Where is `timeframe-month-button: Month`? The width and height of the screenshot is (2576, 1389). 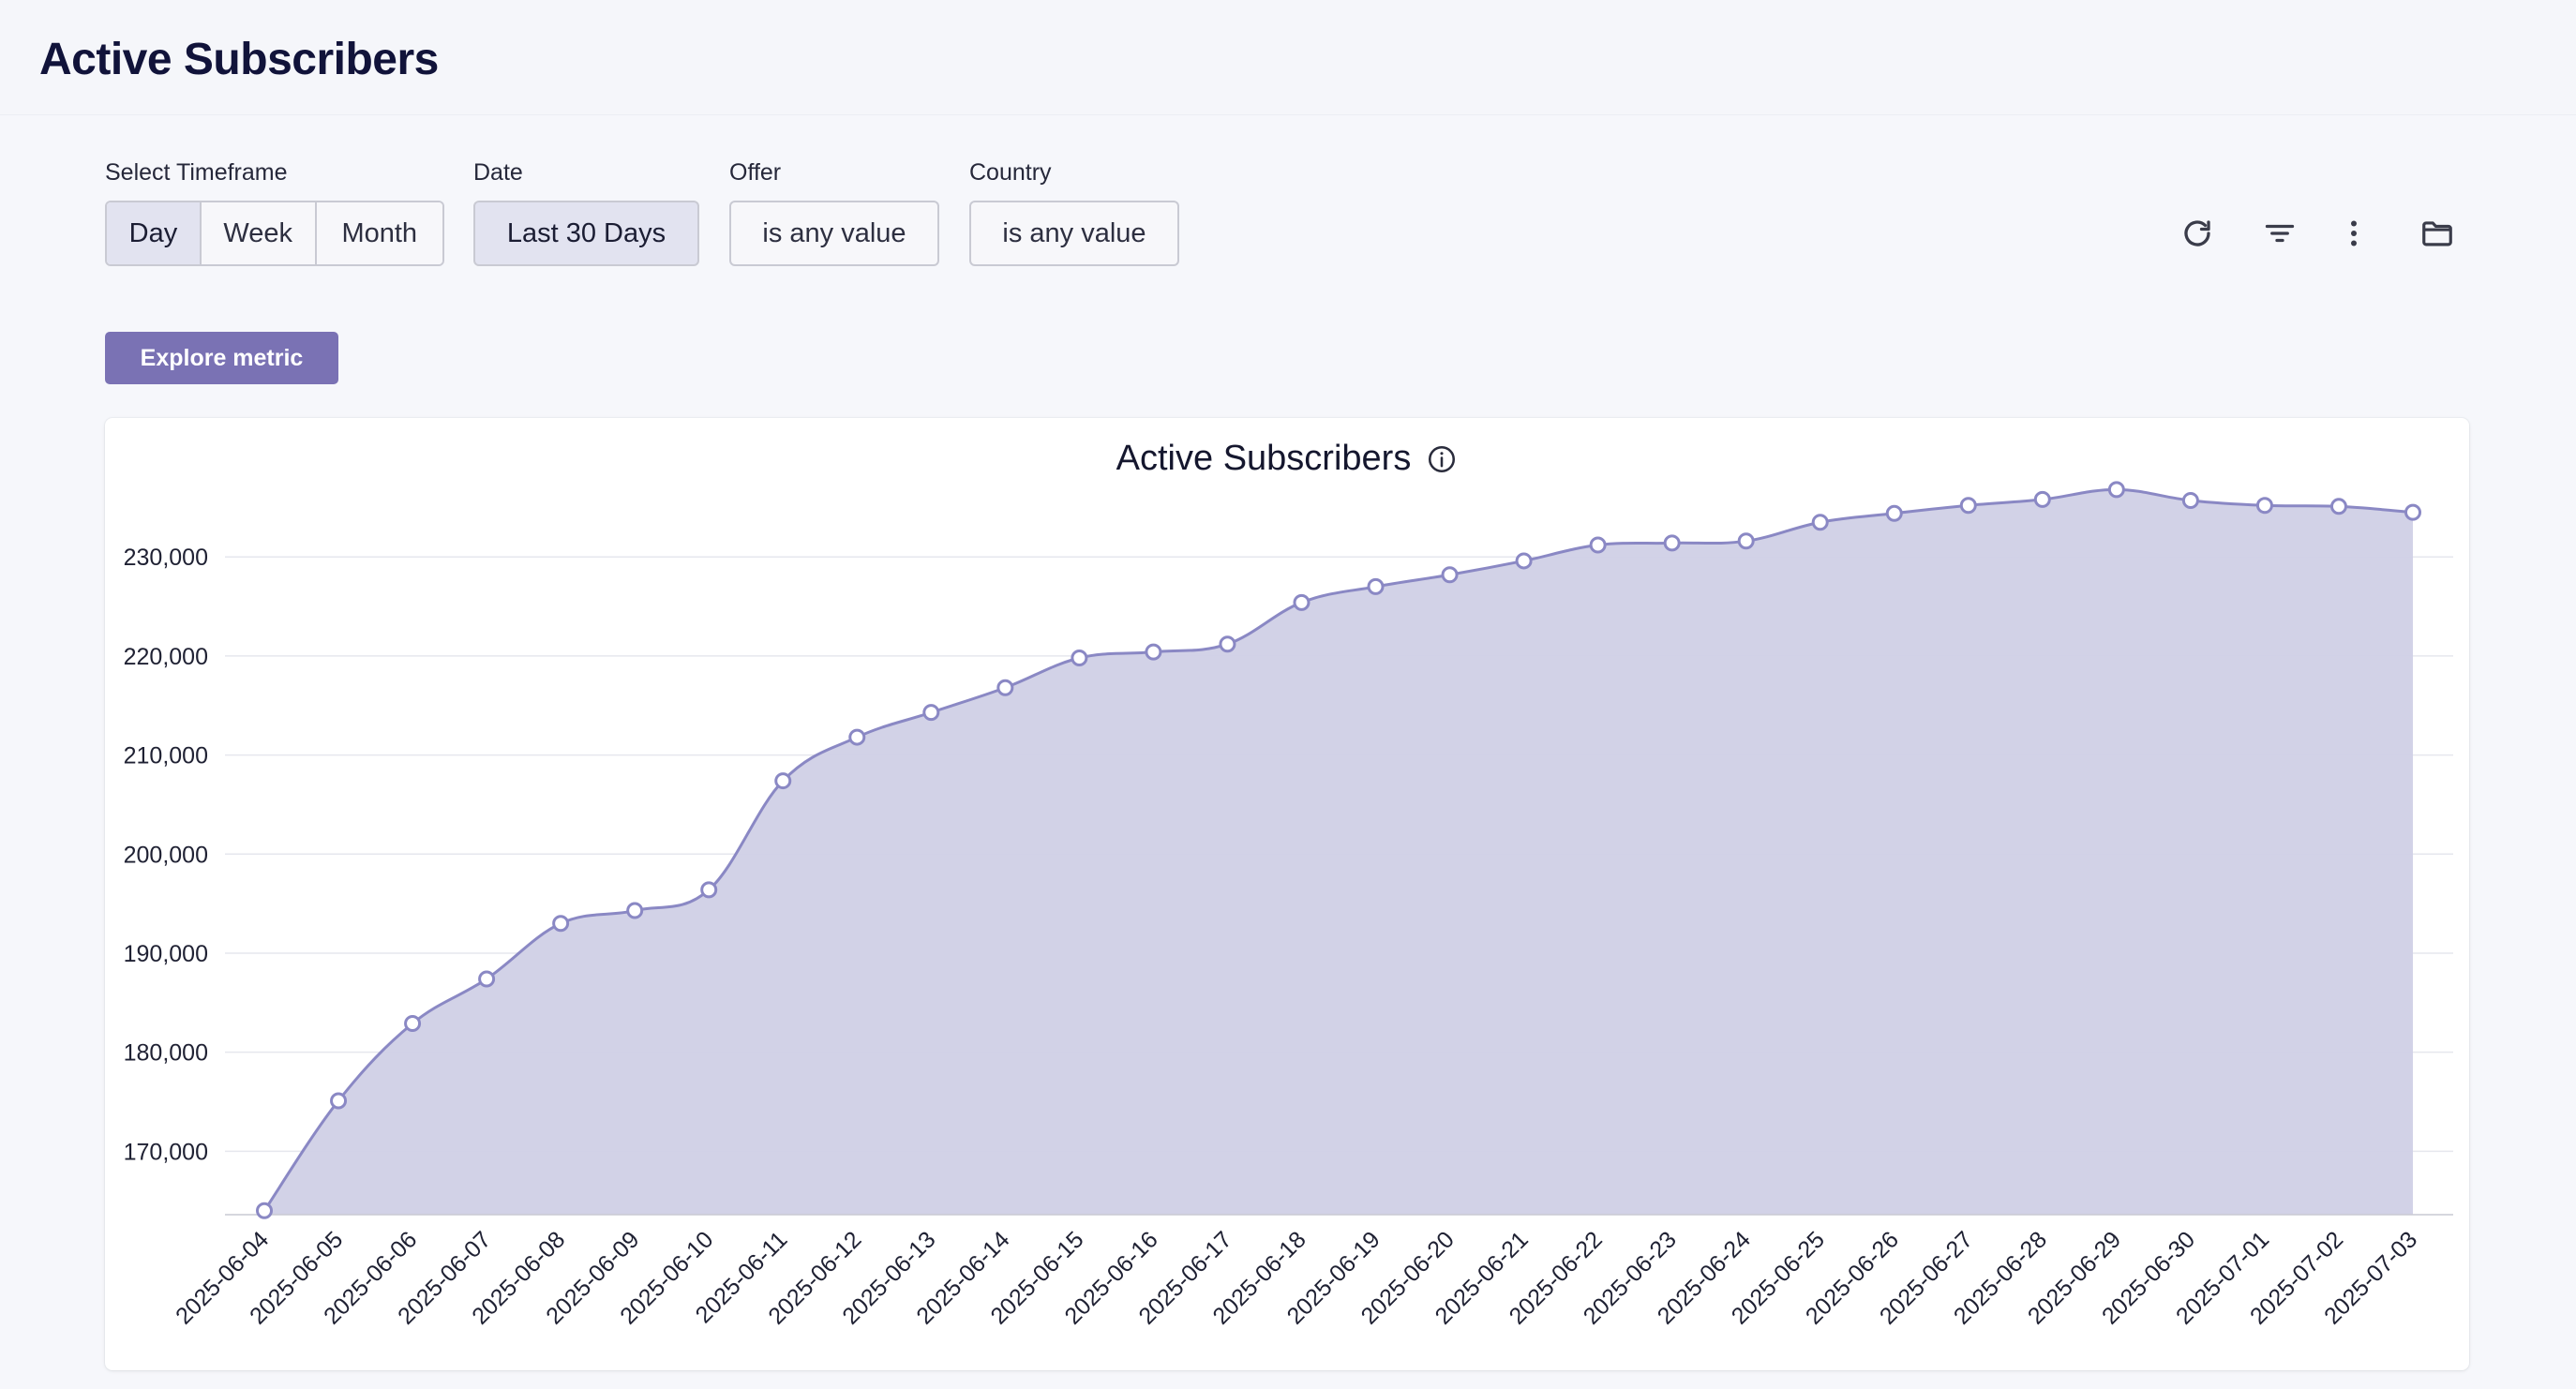 timeframe-month-button: Month is located at coordinates (379, 233).